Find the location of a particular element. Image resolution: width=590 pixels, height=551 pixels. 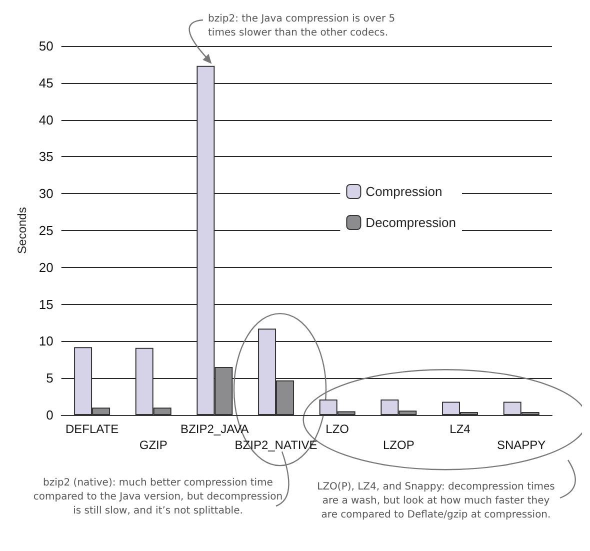

text: bzip2 (native): much better compression time compared to the Java version, but decompression is still slow, and it’s not splittable. is located at coordinates (158, 497).